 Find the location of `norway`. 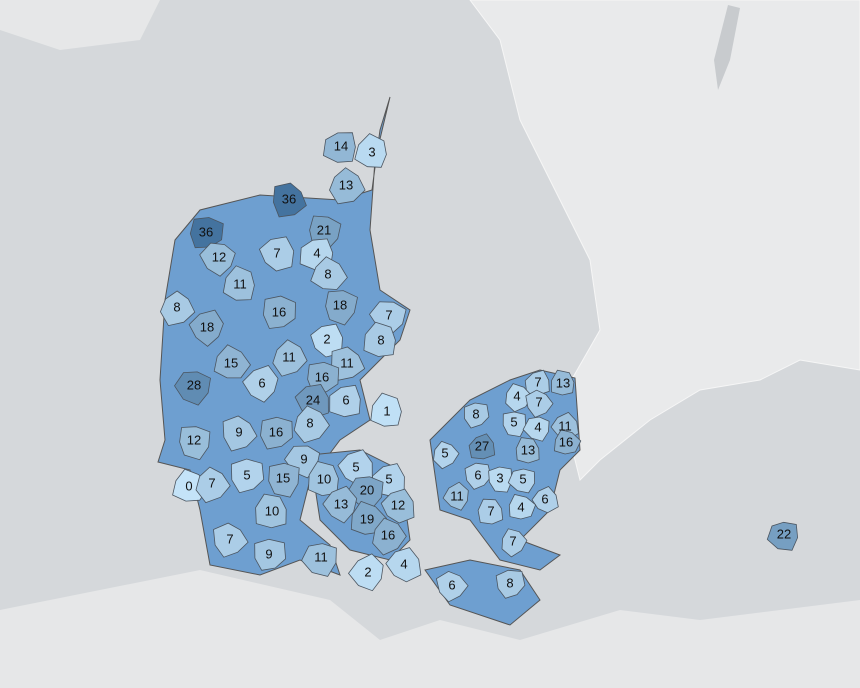

norway is located at coordinates (80, 25).